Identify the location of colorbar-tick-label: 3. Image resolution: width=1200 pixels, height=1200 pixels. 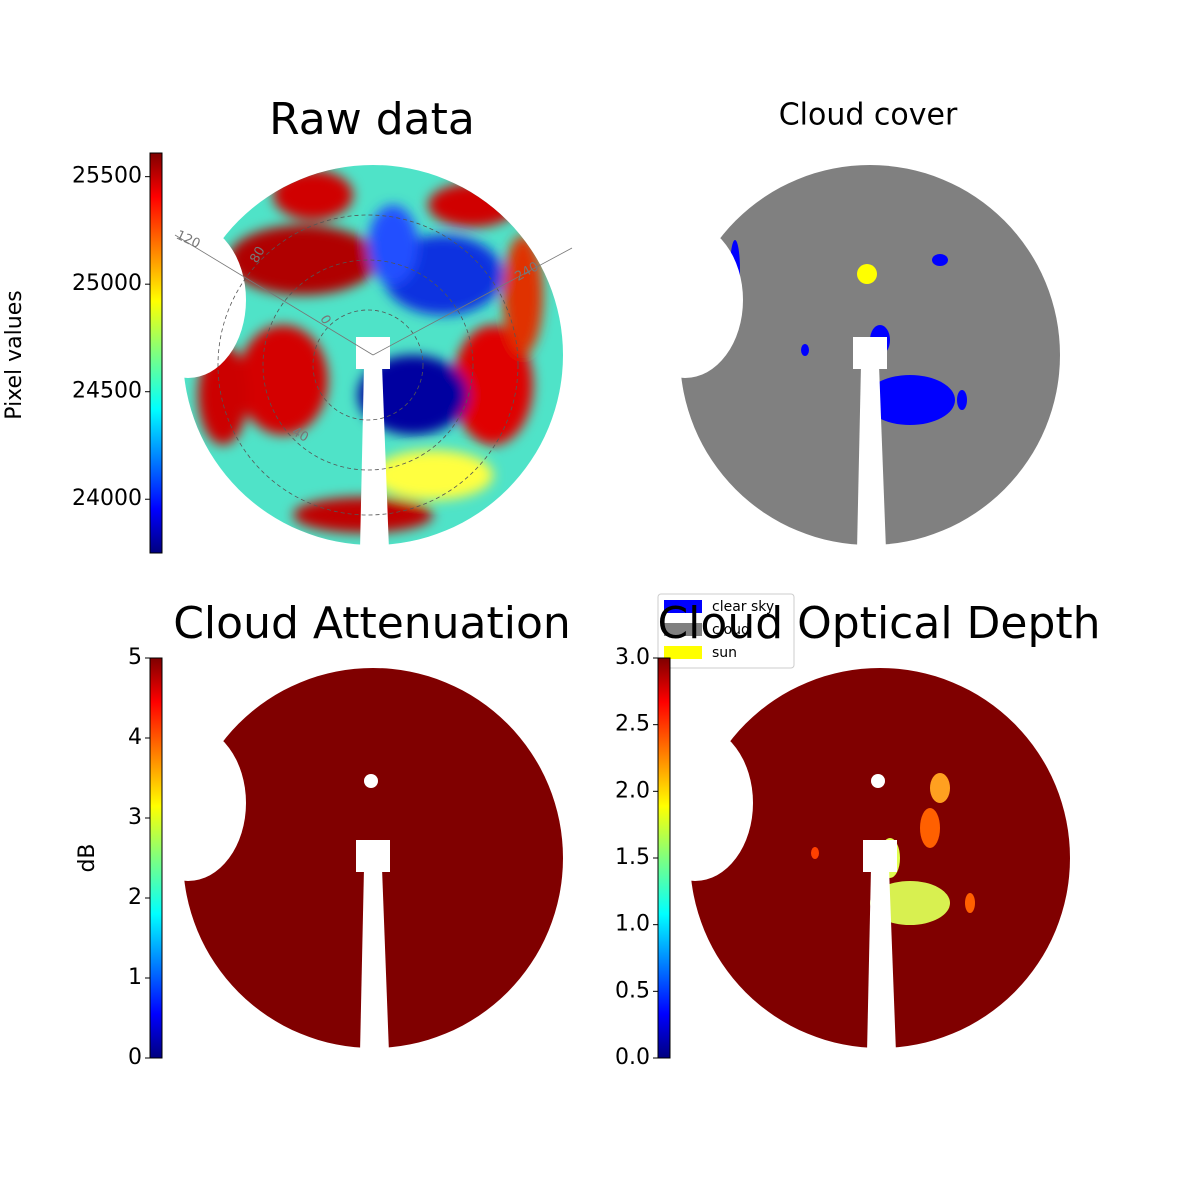
(135, 817).